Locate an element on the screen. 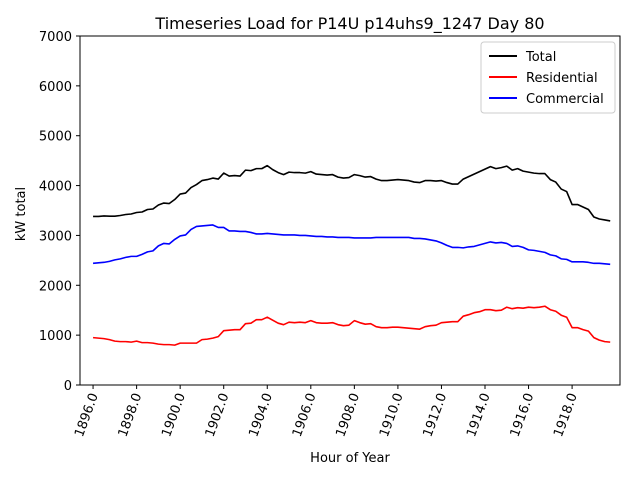 The width and height of the screenshot is (640, 480). y-tick-label: 2000 is located at coordinates (55, 286).